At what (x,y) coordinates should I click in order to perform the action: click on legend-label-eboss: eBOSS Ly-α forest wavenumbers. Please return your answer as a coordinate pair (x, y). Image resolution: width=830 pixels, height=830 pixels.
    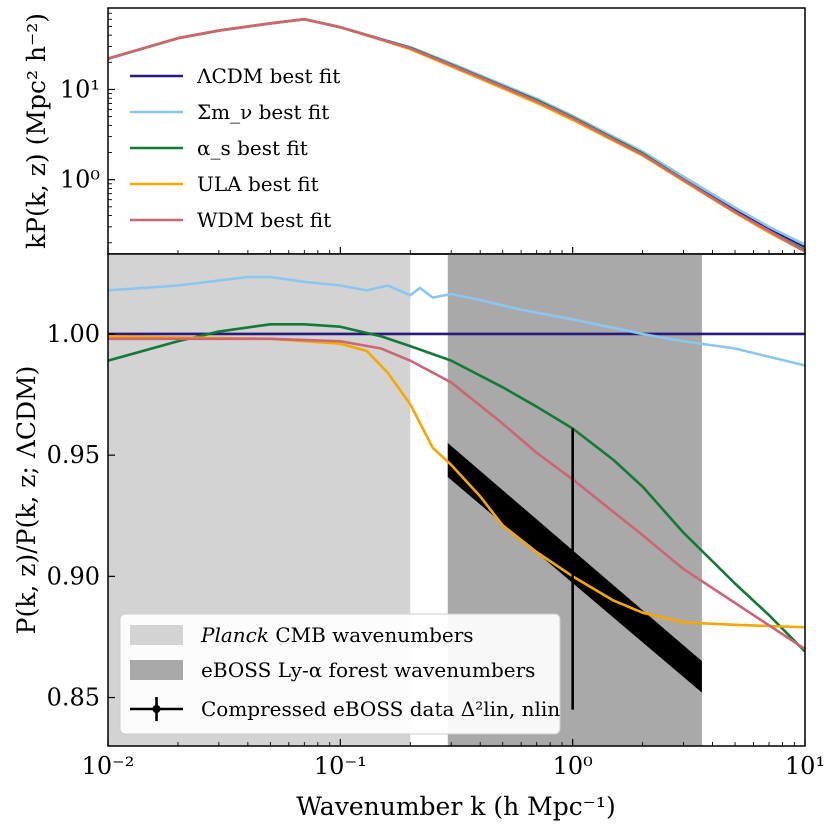
    Looking at the image, I should click on (368, 670).